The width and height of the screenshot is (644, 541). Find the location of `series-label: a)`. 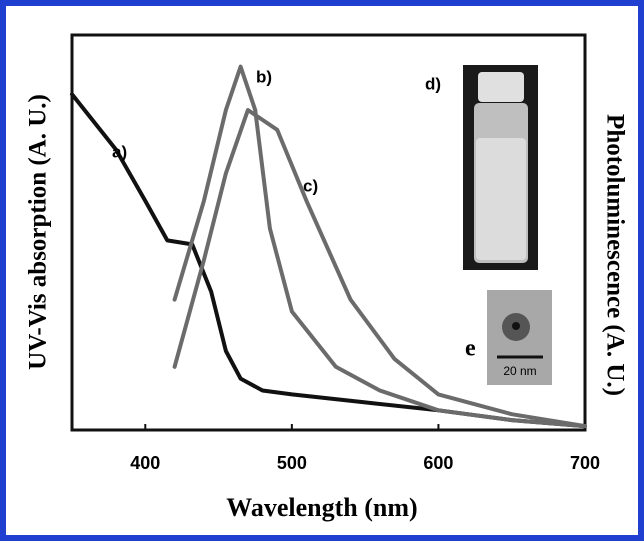

series-label: a) is located at coordinates (119, 151).